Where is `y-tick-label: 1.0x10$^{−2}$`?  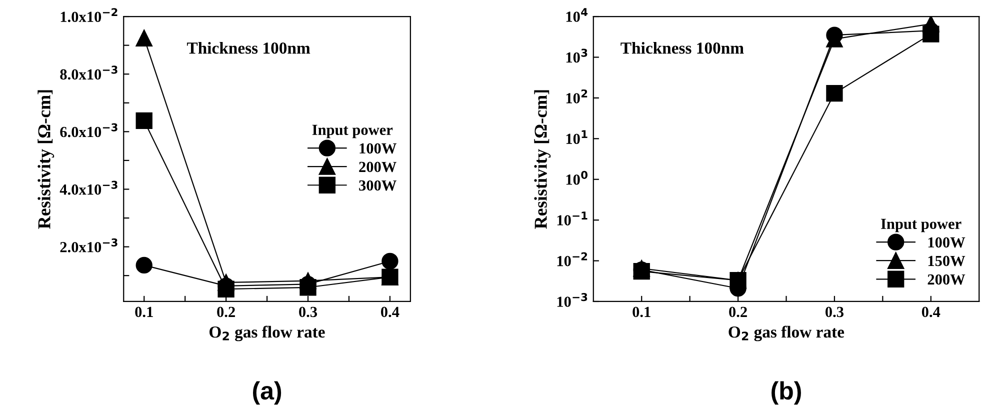 y-tick-label: 1.0x10$^{−2}$ is located at coordinates (89, 15).